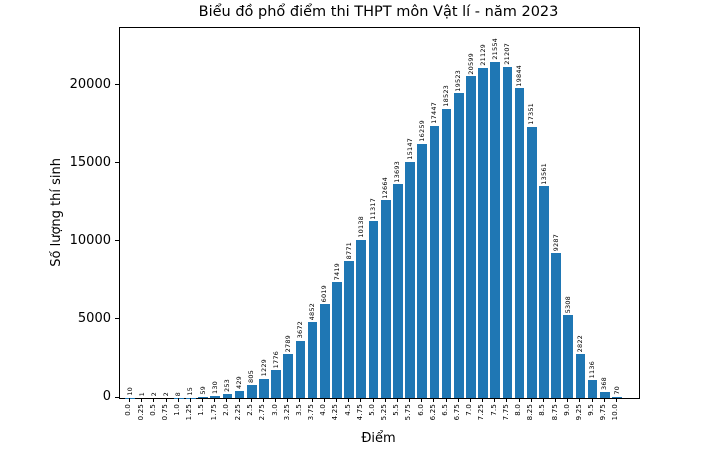 The image size is (702, 453). Describe the element at coordinates (592, 369) in the screenshot. I see `bar-value-label: 1136` at that location.